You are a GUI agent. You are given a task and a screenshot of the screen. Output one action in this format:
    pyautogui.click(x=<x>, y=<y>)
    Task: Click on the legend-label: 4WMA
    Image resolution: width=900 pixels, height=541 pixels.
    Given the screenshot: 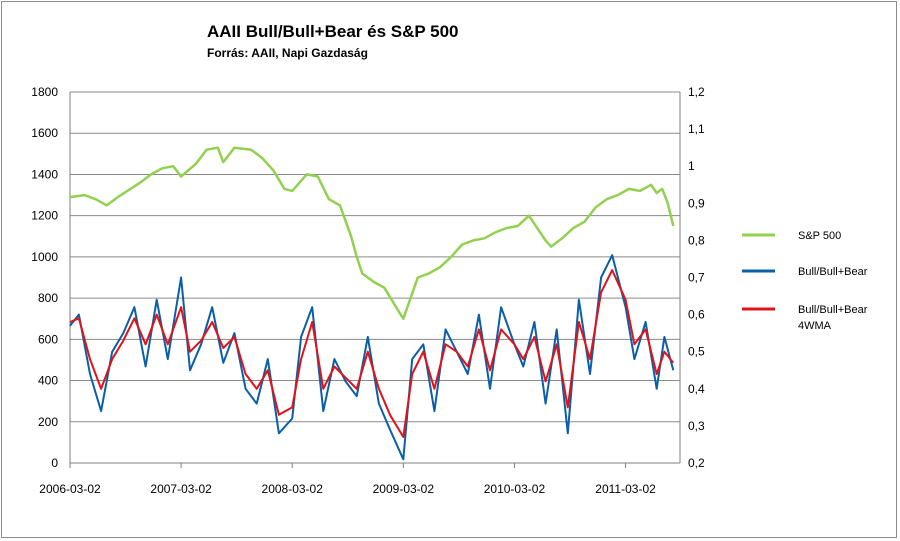 What is the action you would take?
    pyautogui.click(x=815, y=326)
    